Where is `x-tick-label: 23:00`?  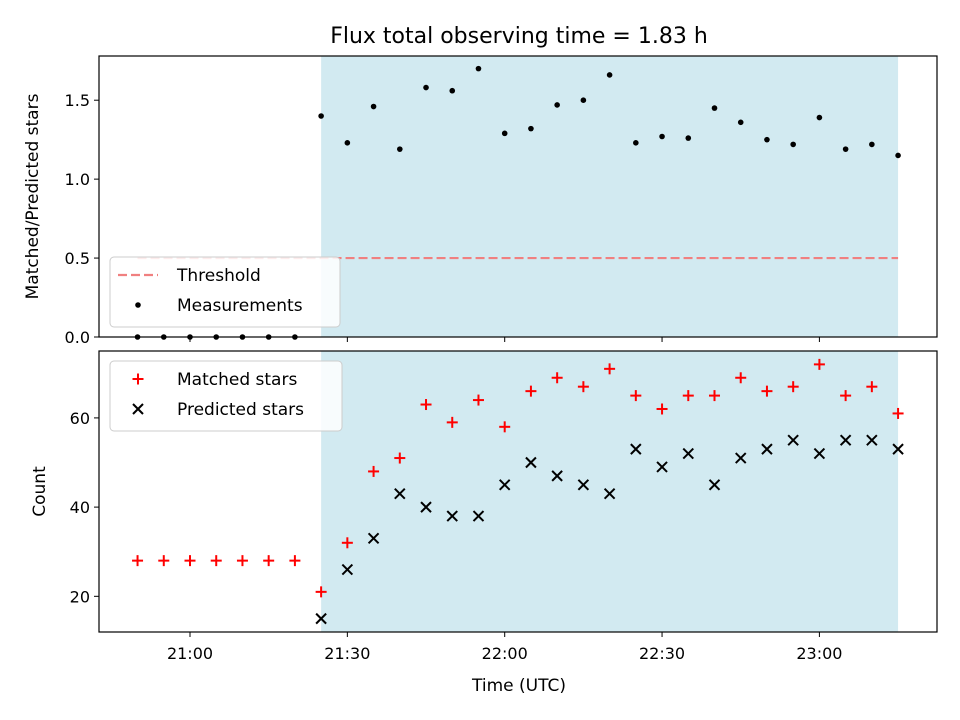
x-tick-label: 23:00 is located at coordinates (819, 653).